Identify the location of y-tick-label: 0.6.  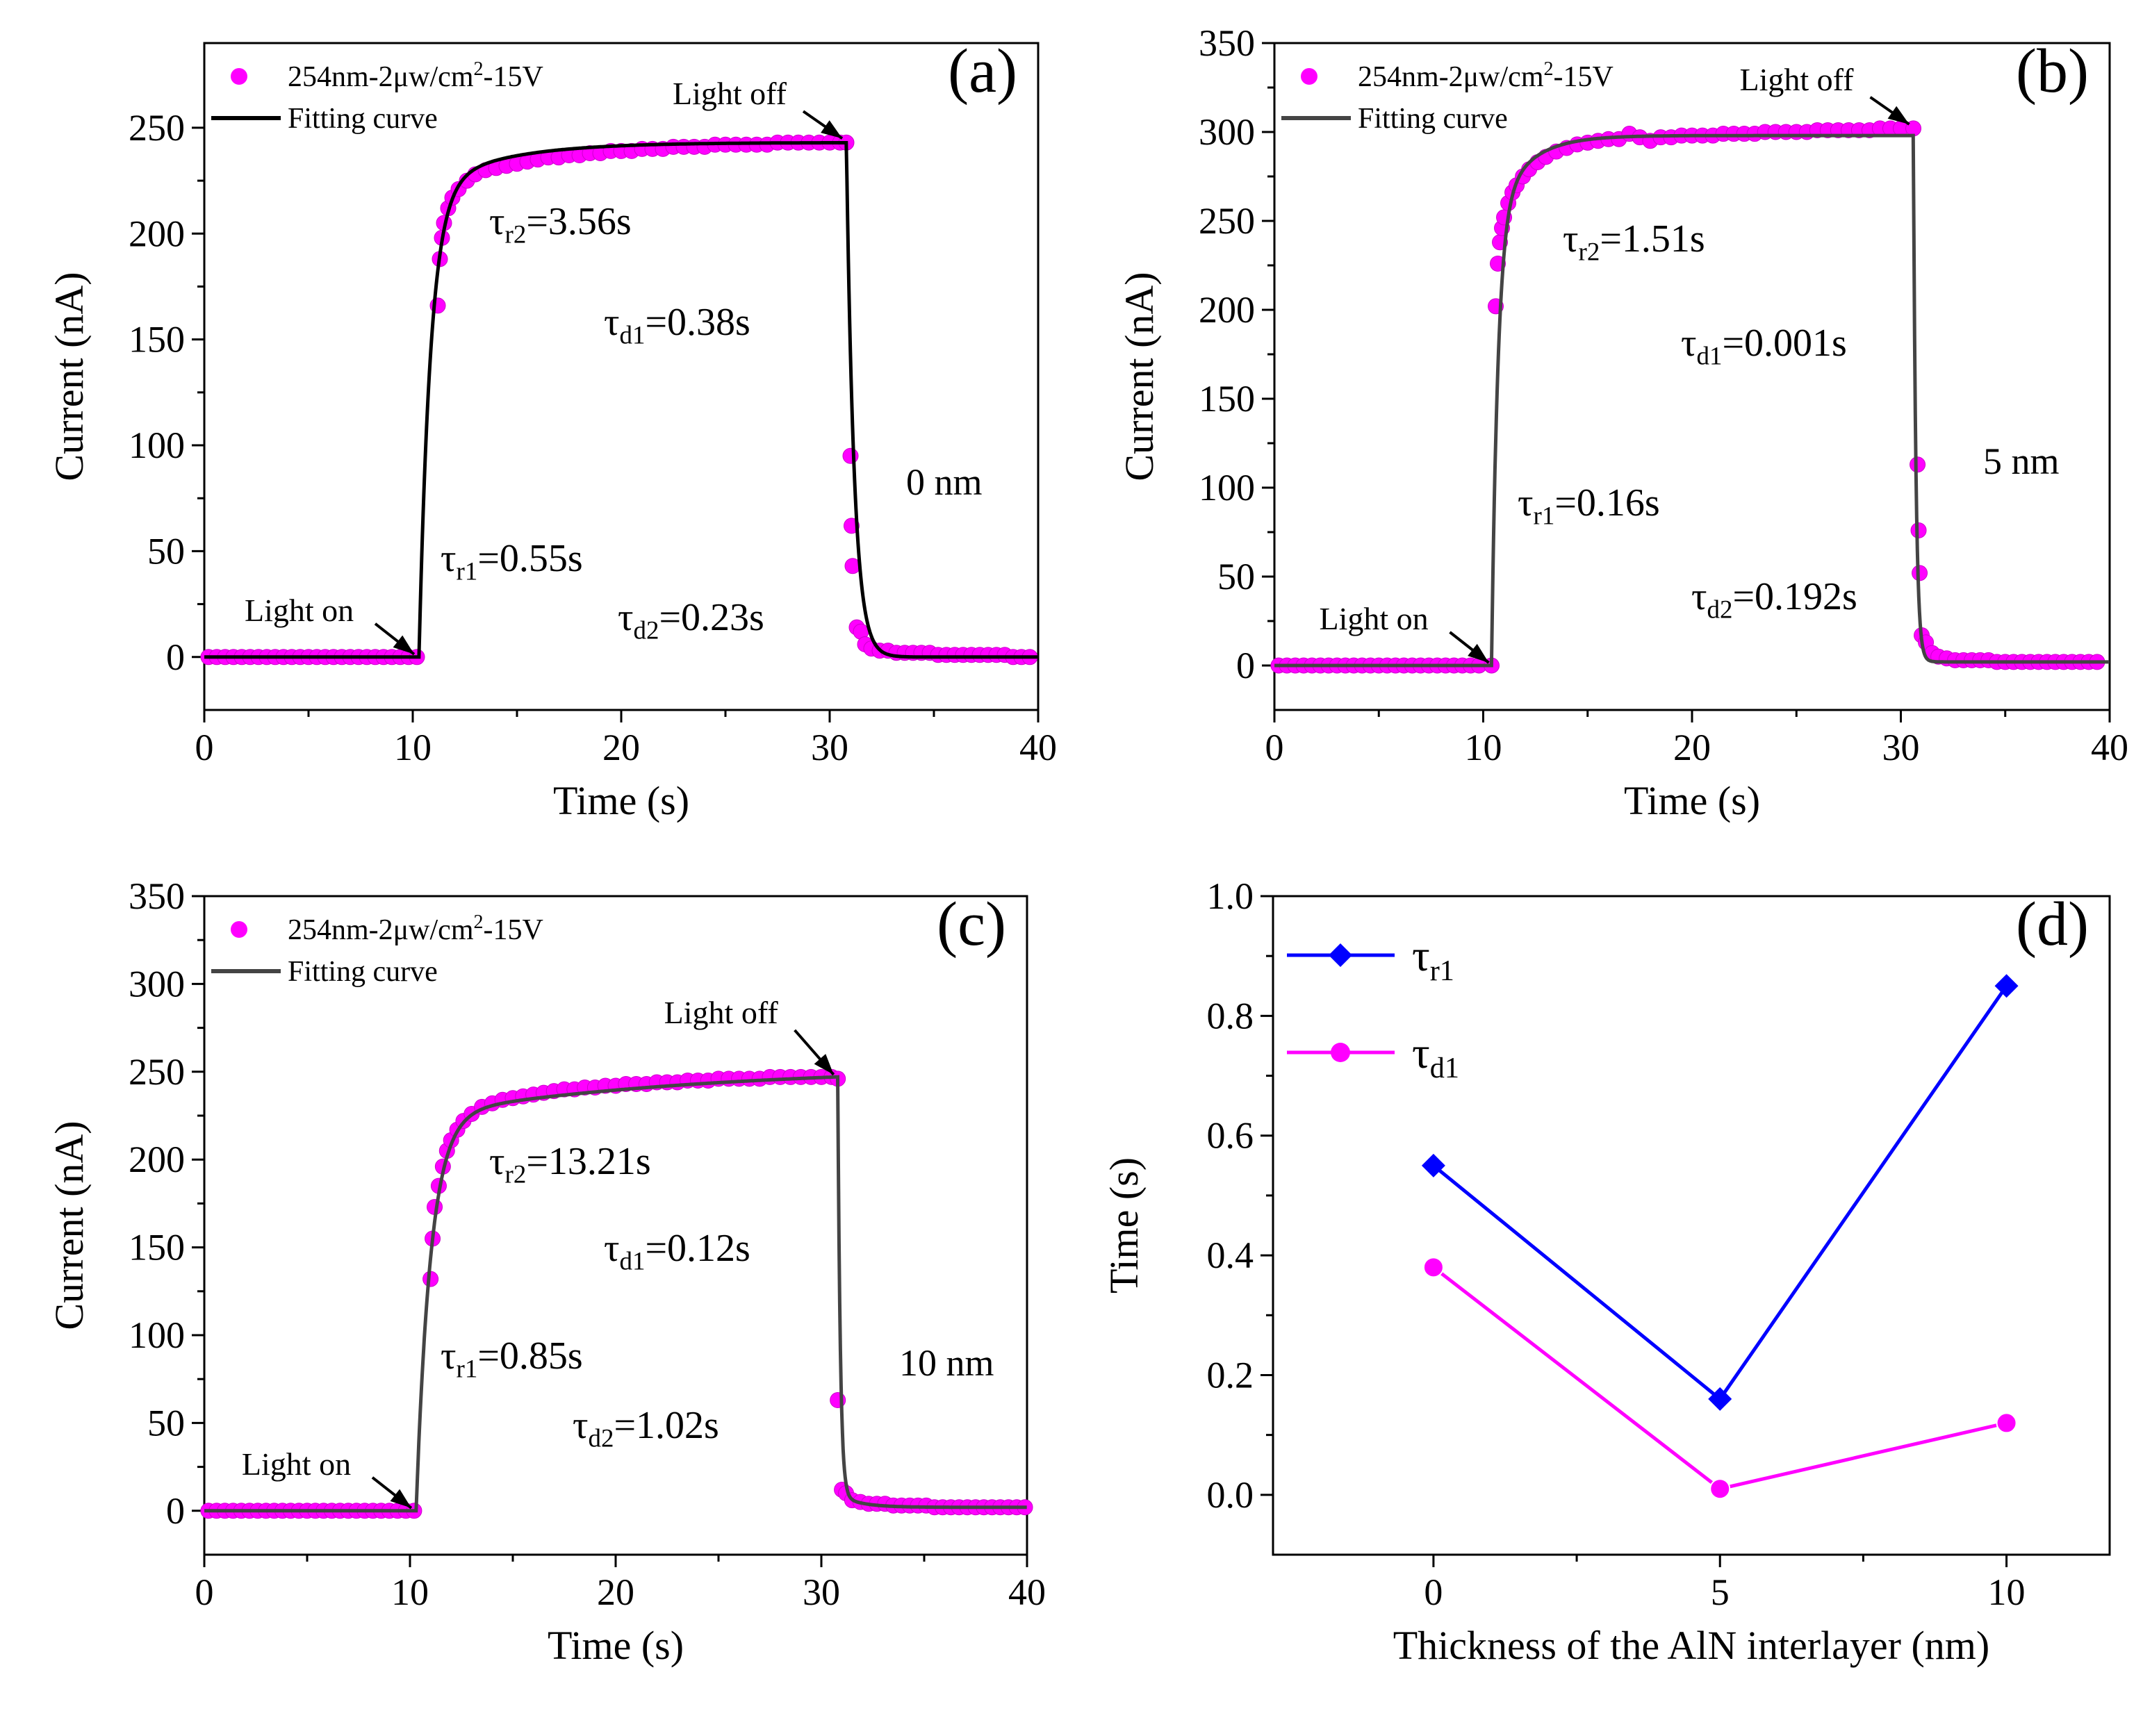
(1230, 1136).